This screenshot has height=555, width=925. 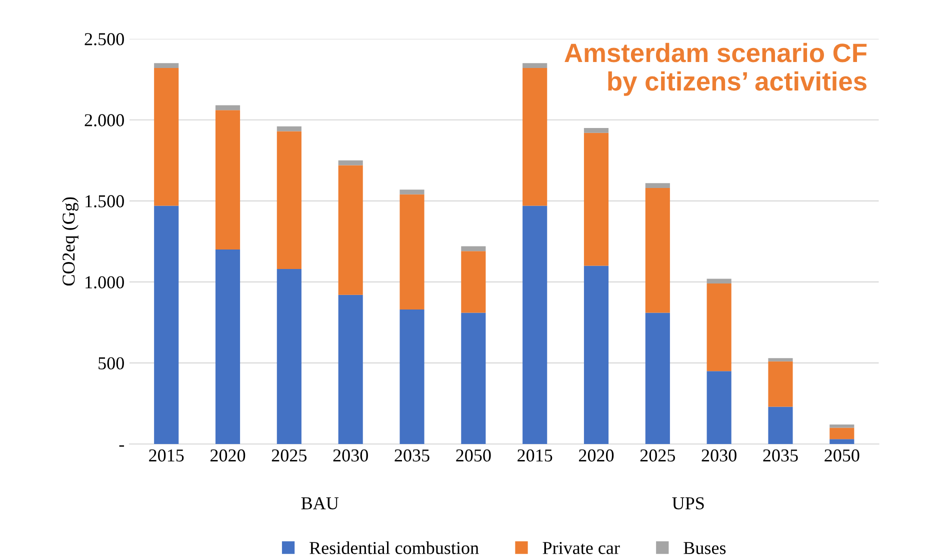 I want to click on text: UPS, so click(x=688, y=503).